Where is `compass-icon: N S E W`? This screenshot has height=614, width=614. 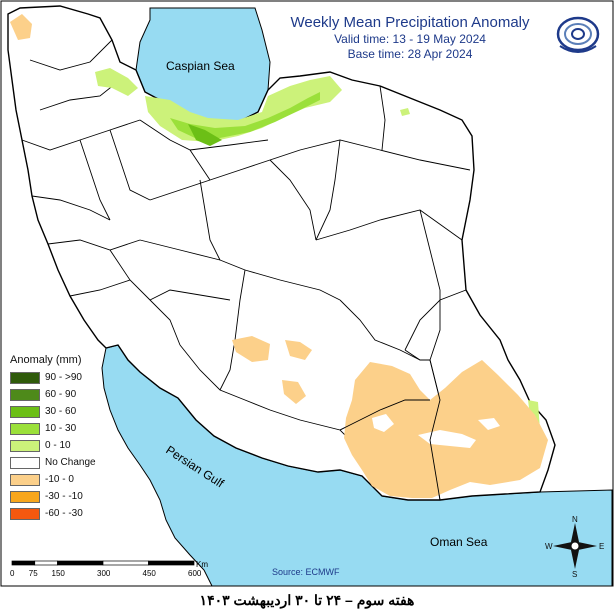 compass-icon: N S E W is located at coordinates (574, 547).